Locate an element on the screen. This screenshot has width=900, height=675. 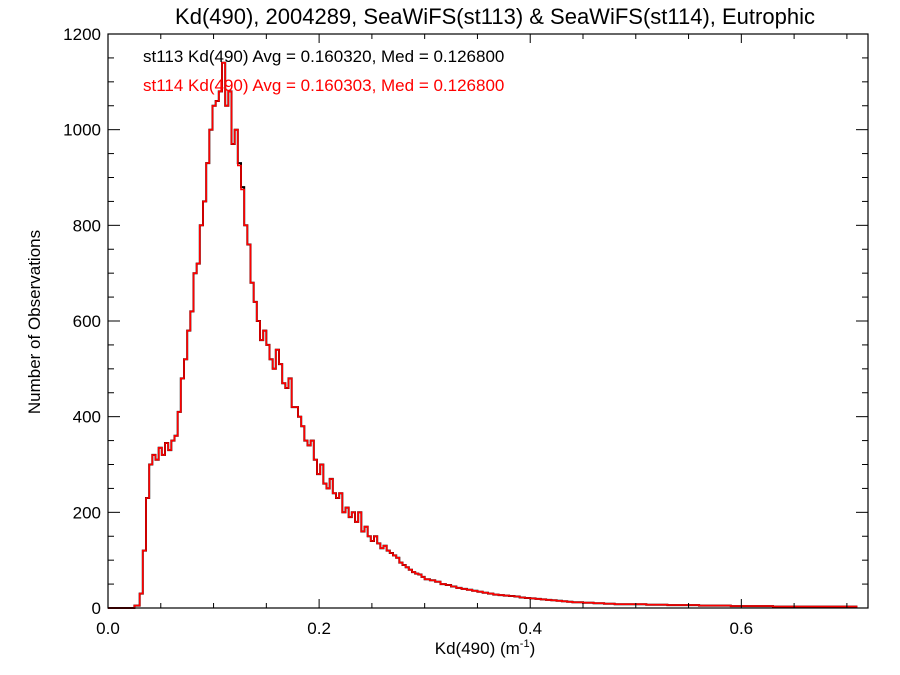
y-tick-label: 600 is located at coordinates (87, 321).